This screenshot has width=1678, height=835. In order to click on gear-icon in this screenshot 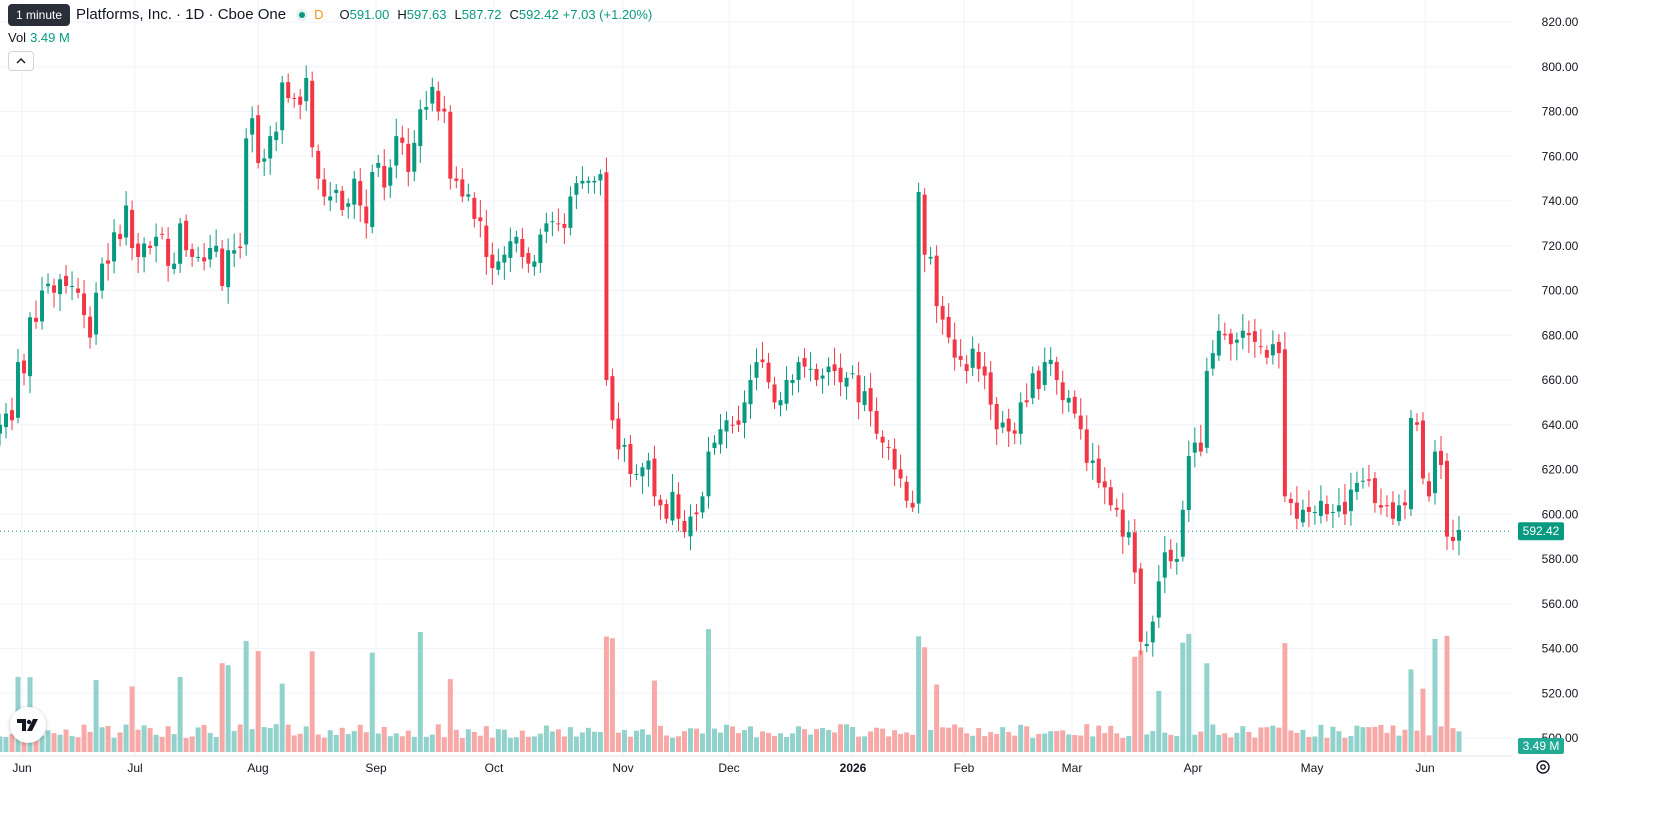, I will do `click(1543, 767)`.